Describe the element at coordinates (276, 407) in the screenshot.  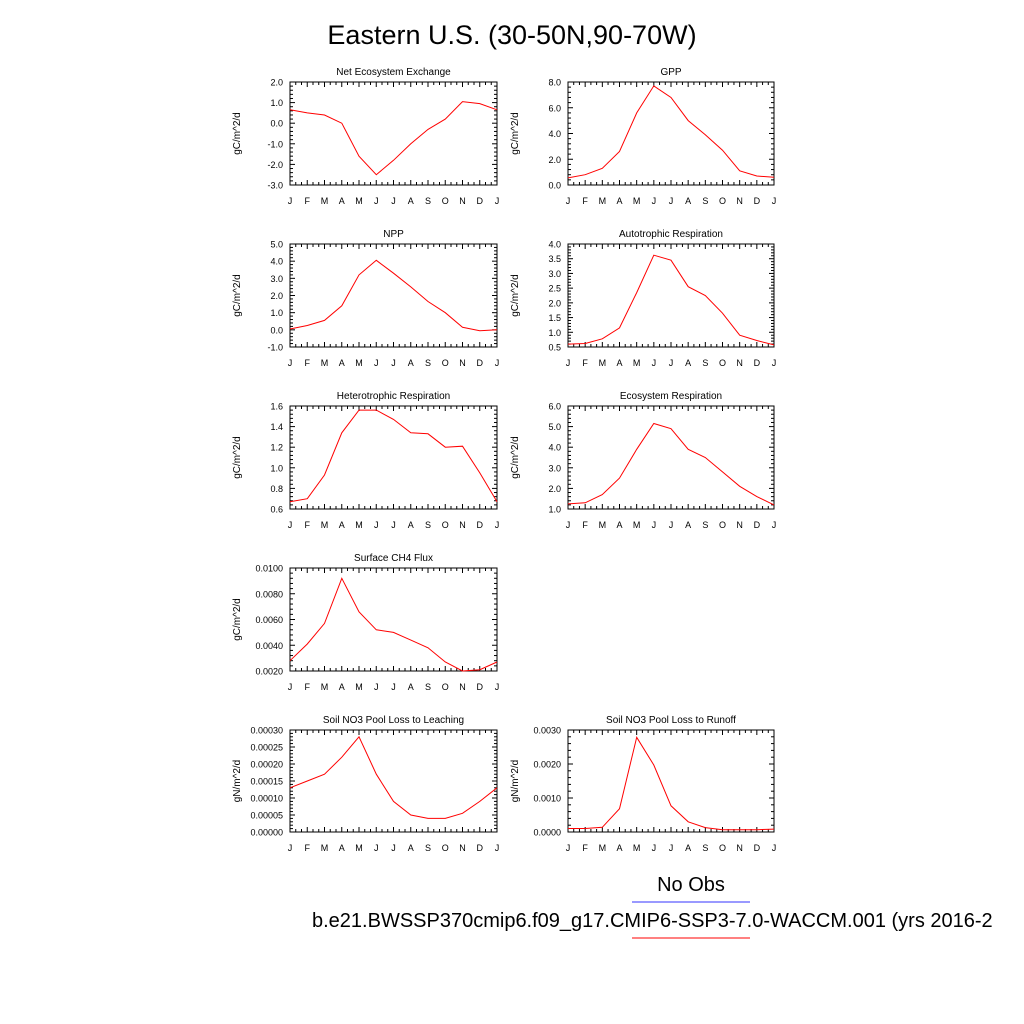
I see `y-tick-label: 1.6` at that location.